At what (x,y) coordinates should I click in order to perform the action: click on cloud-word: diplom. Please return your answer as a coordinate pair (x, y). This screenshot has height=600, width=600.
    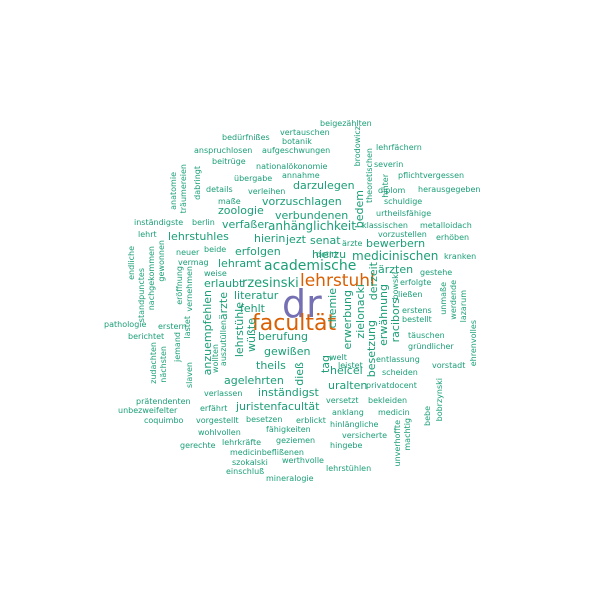
    Looking at the image, I should click on (392, 190).